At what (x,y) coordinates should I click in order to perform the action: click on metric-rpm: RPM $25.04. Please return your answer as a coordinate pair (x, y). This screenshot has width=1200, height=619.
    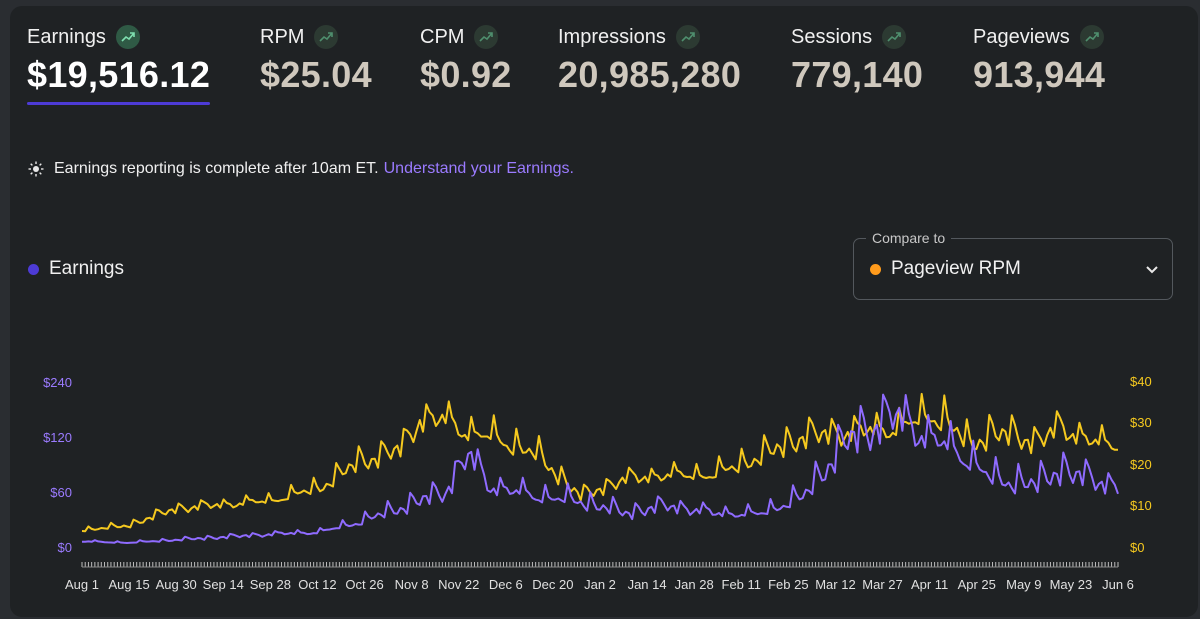
    Looking at the image, I should click on (316, 60).